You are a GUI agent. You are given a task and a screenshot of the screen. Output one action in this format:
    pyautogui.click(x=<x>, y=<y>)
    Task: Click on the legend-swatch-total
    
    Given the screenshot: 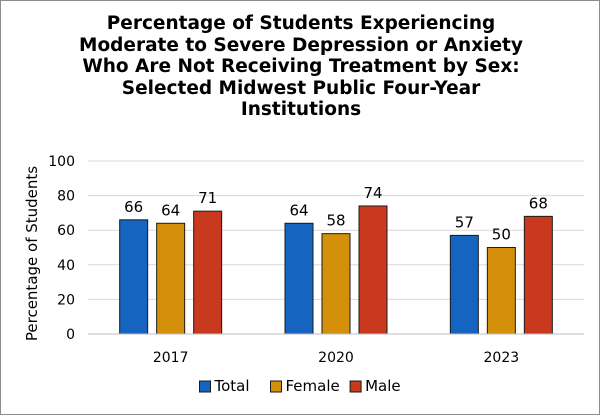 What is the action you would take?
    pyautogui.click(x=205, y=386)
    